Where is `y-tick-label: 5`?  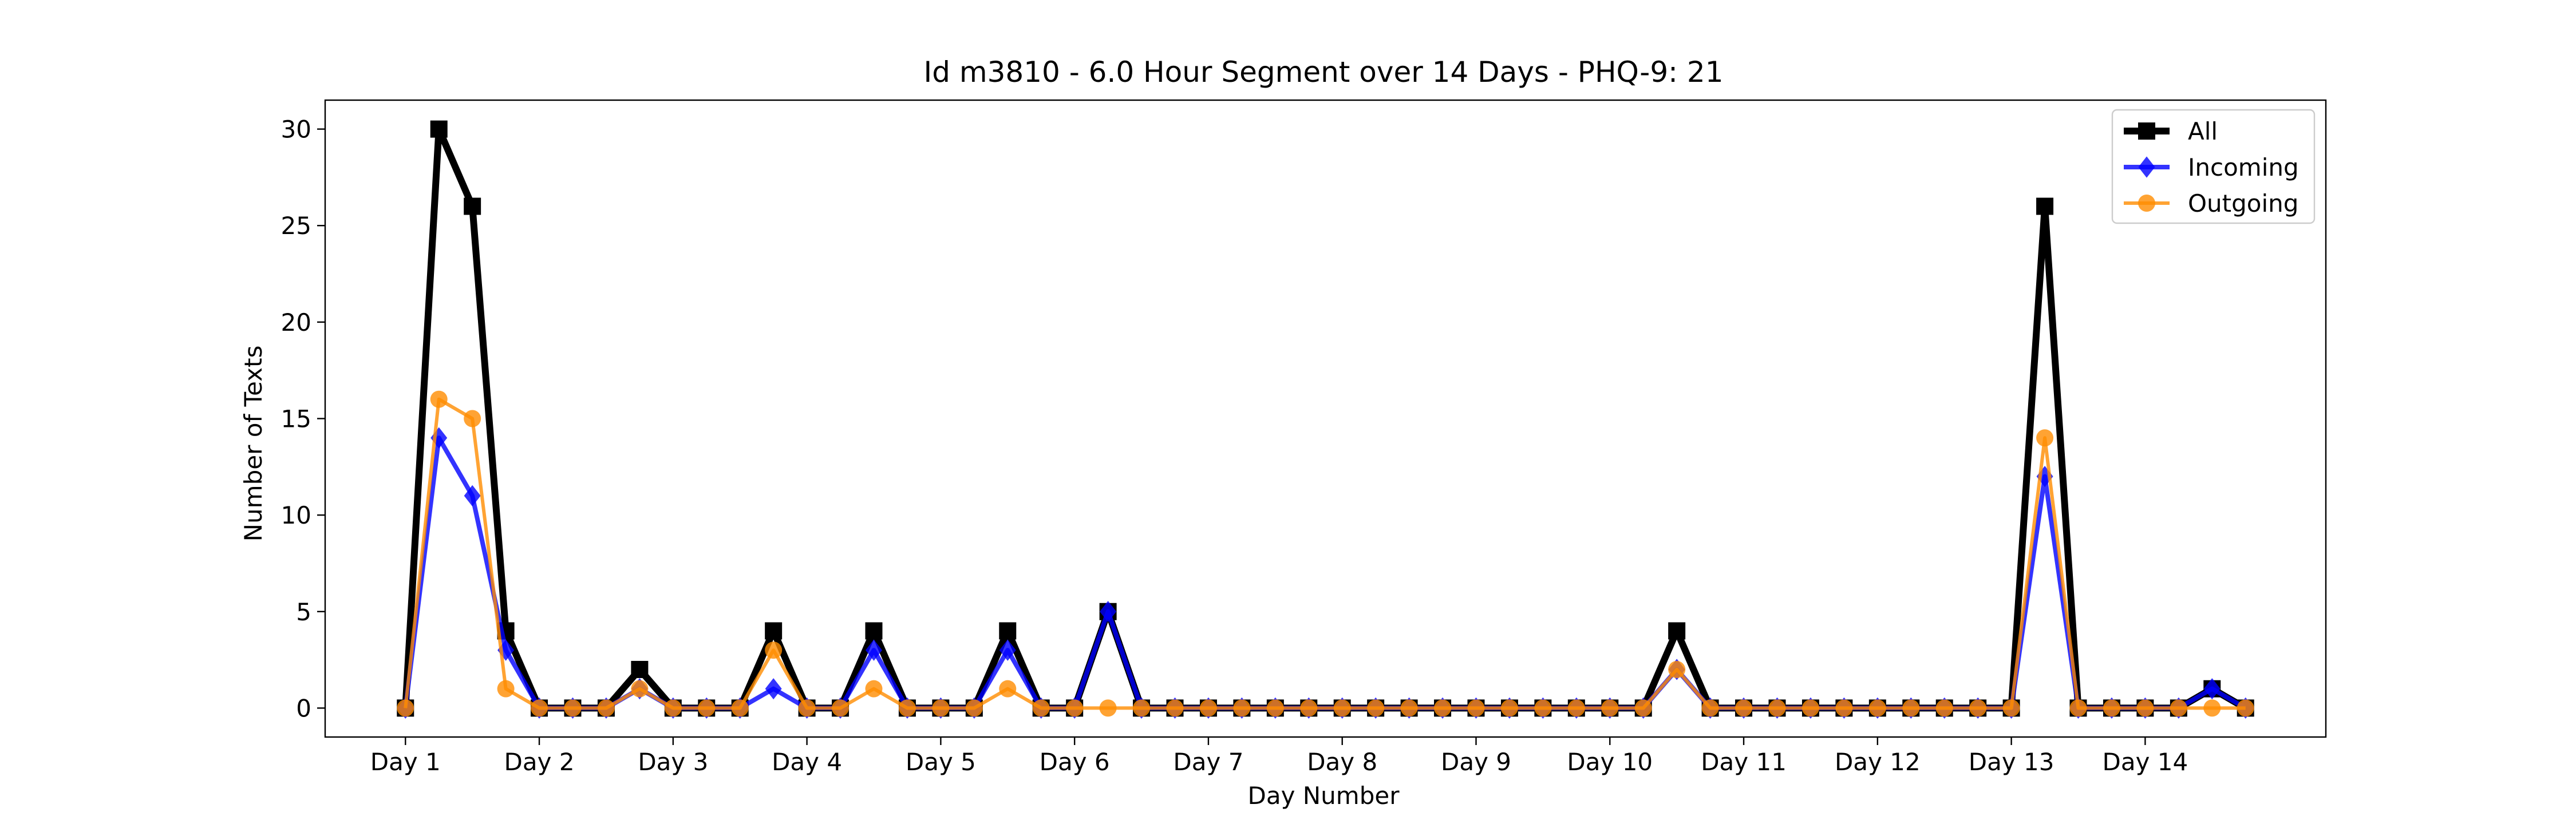 y-tick-label: 5 is located at coordinates (303, 612).